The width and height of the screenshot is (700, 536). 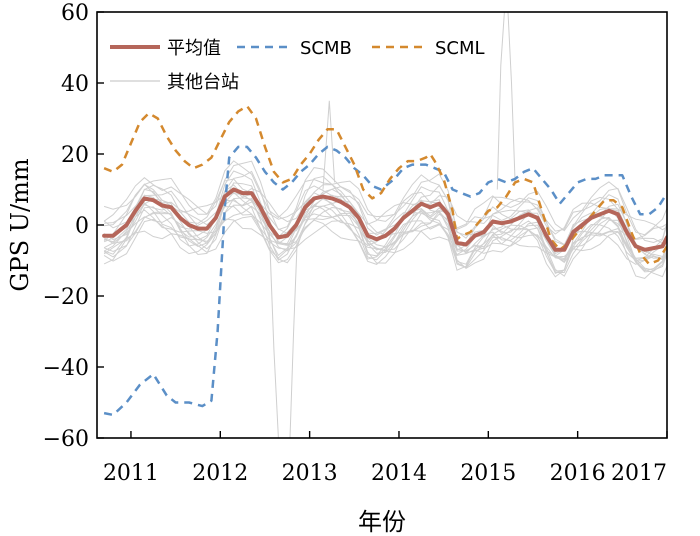 I want to click on y-tick-label: −60, so click(x=66, y=439).